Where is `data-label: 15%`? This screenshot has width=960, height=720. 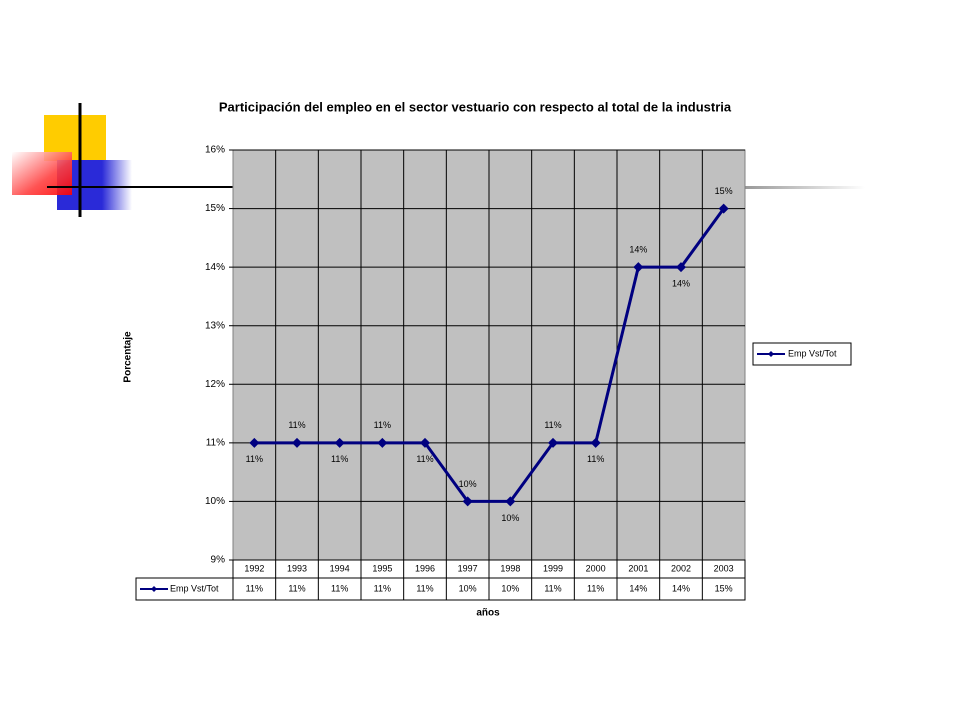 data-label: 15% is located at coordinates (724, 191).